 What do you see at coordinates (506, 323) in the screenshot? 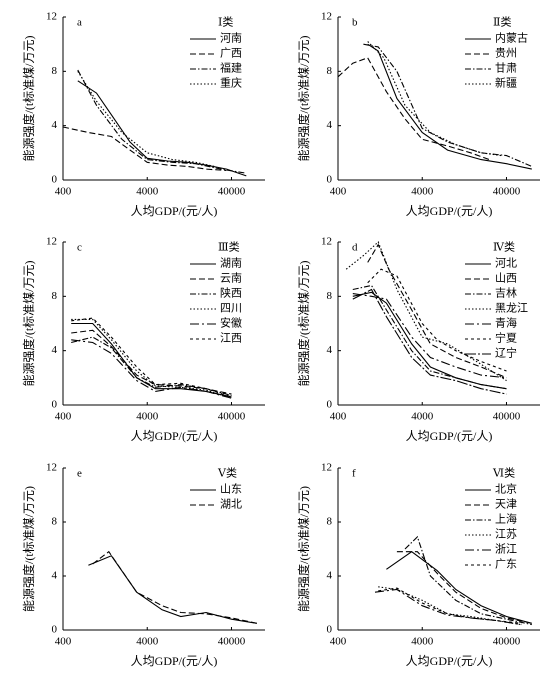
I see `legend-label: 青海` at bounding box center [506, 323].